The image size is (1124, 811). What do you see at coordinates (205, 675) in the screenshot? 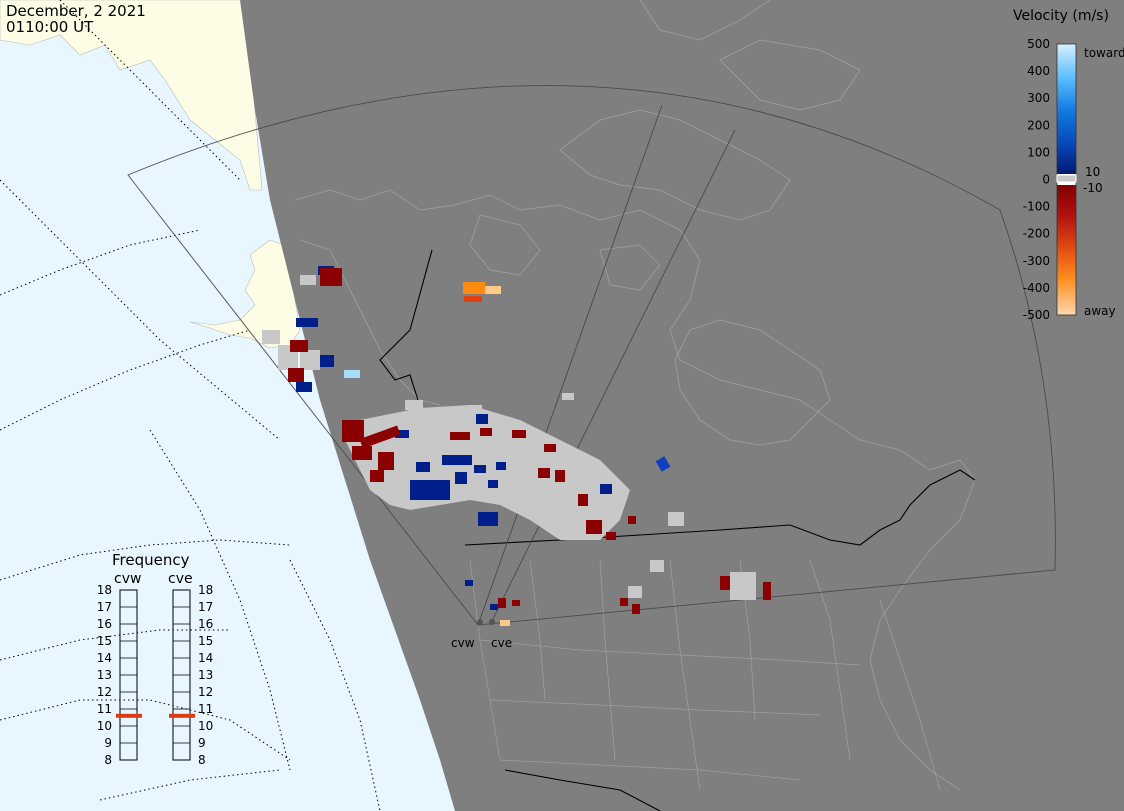
I see `frequency-tick-label-right: 13` at bounding box center [205, 675].